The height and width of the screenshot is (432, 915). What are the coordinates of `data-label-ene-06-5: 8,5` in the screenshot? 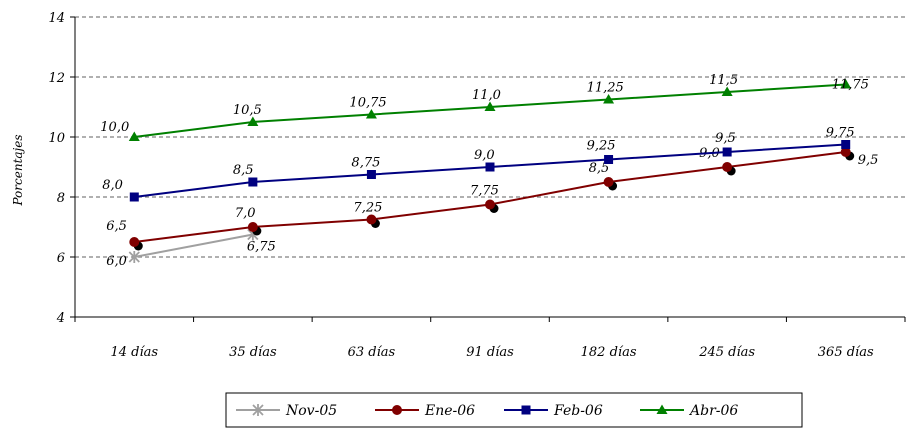 It's located at (599, 168).